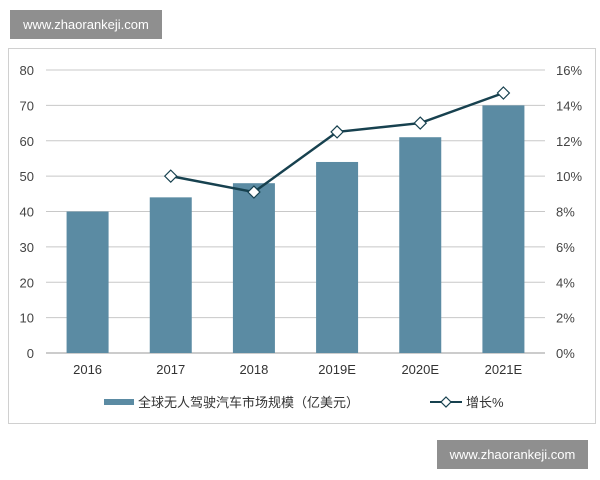 This screenshot has height=480, width=600. What do you see at coordinates (27, 318) in the screenshot?
I see `y-left-tick-label: 10` at bounding box center [27, 318].